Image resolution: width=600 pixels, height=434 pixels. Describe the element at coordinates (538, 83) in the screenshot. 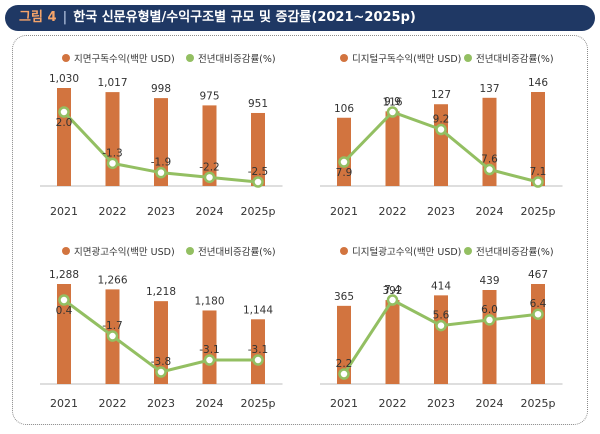

I see `bar-value-label: 146` at that location.